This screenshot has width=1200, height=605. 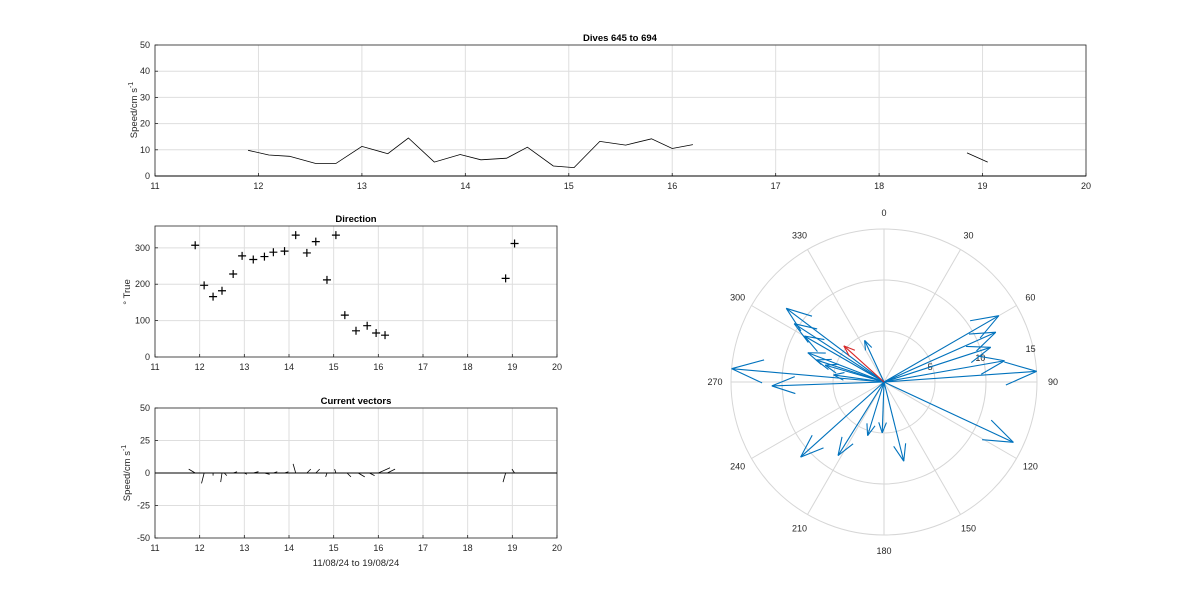 What do you see at coordinates (355, 219) in the screenshot?
I see `direction-panel-title: Direction` at bounding box center [355, 219].